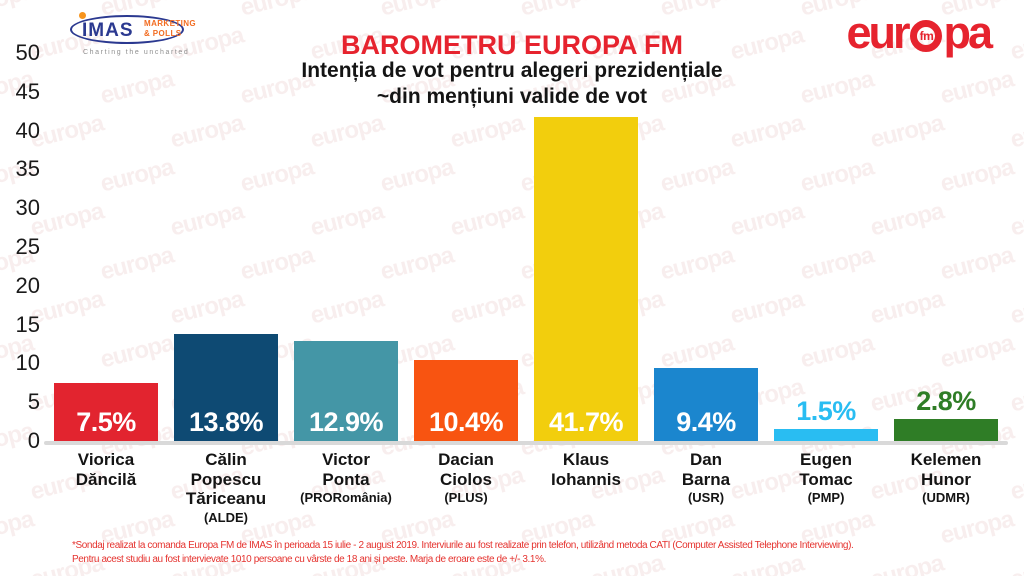 This screenshot has height=576, width=1024. What do you see at coordinates (108, 30) in the screenshot?
I see `imas-logo-text: IMAS` at bounding box center [108, 30].